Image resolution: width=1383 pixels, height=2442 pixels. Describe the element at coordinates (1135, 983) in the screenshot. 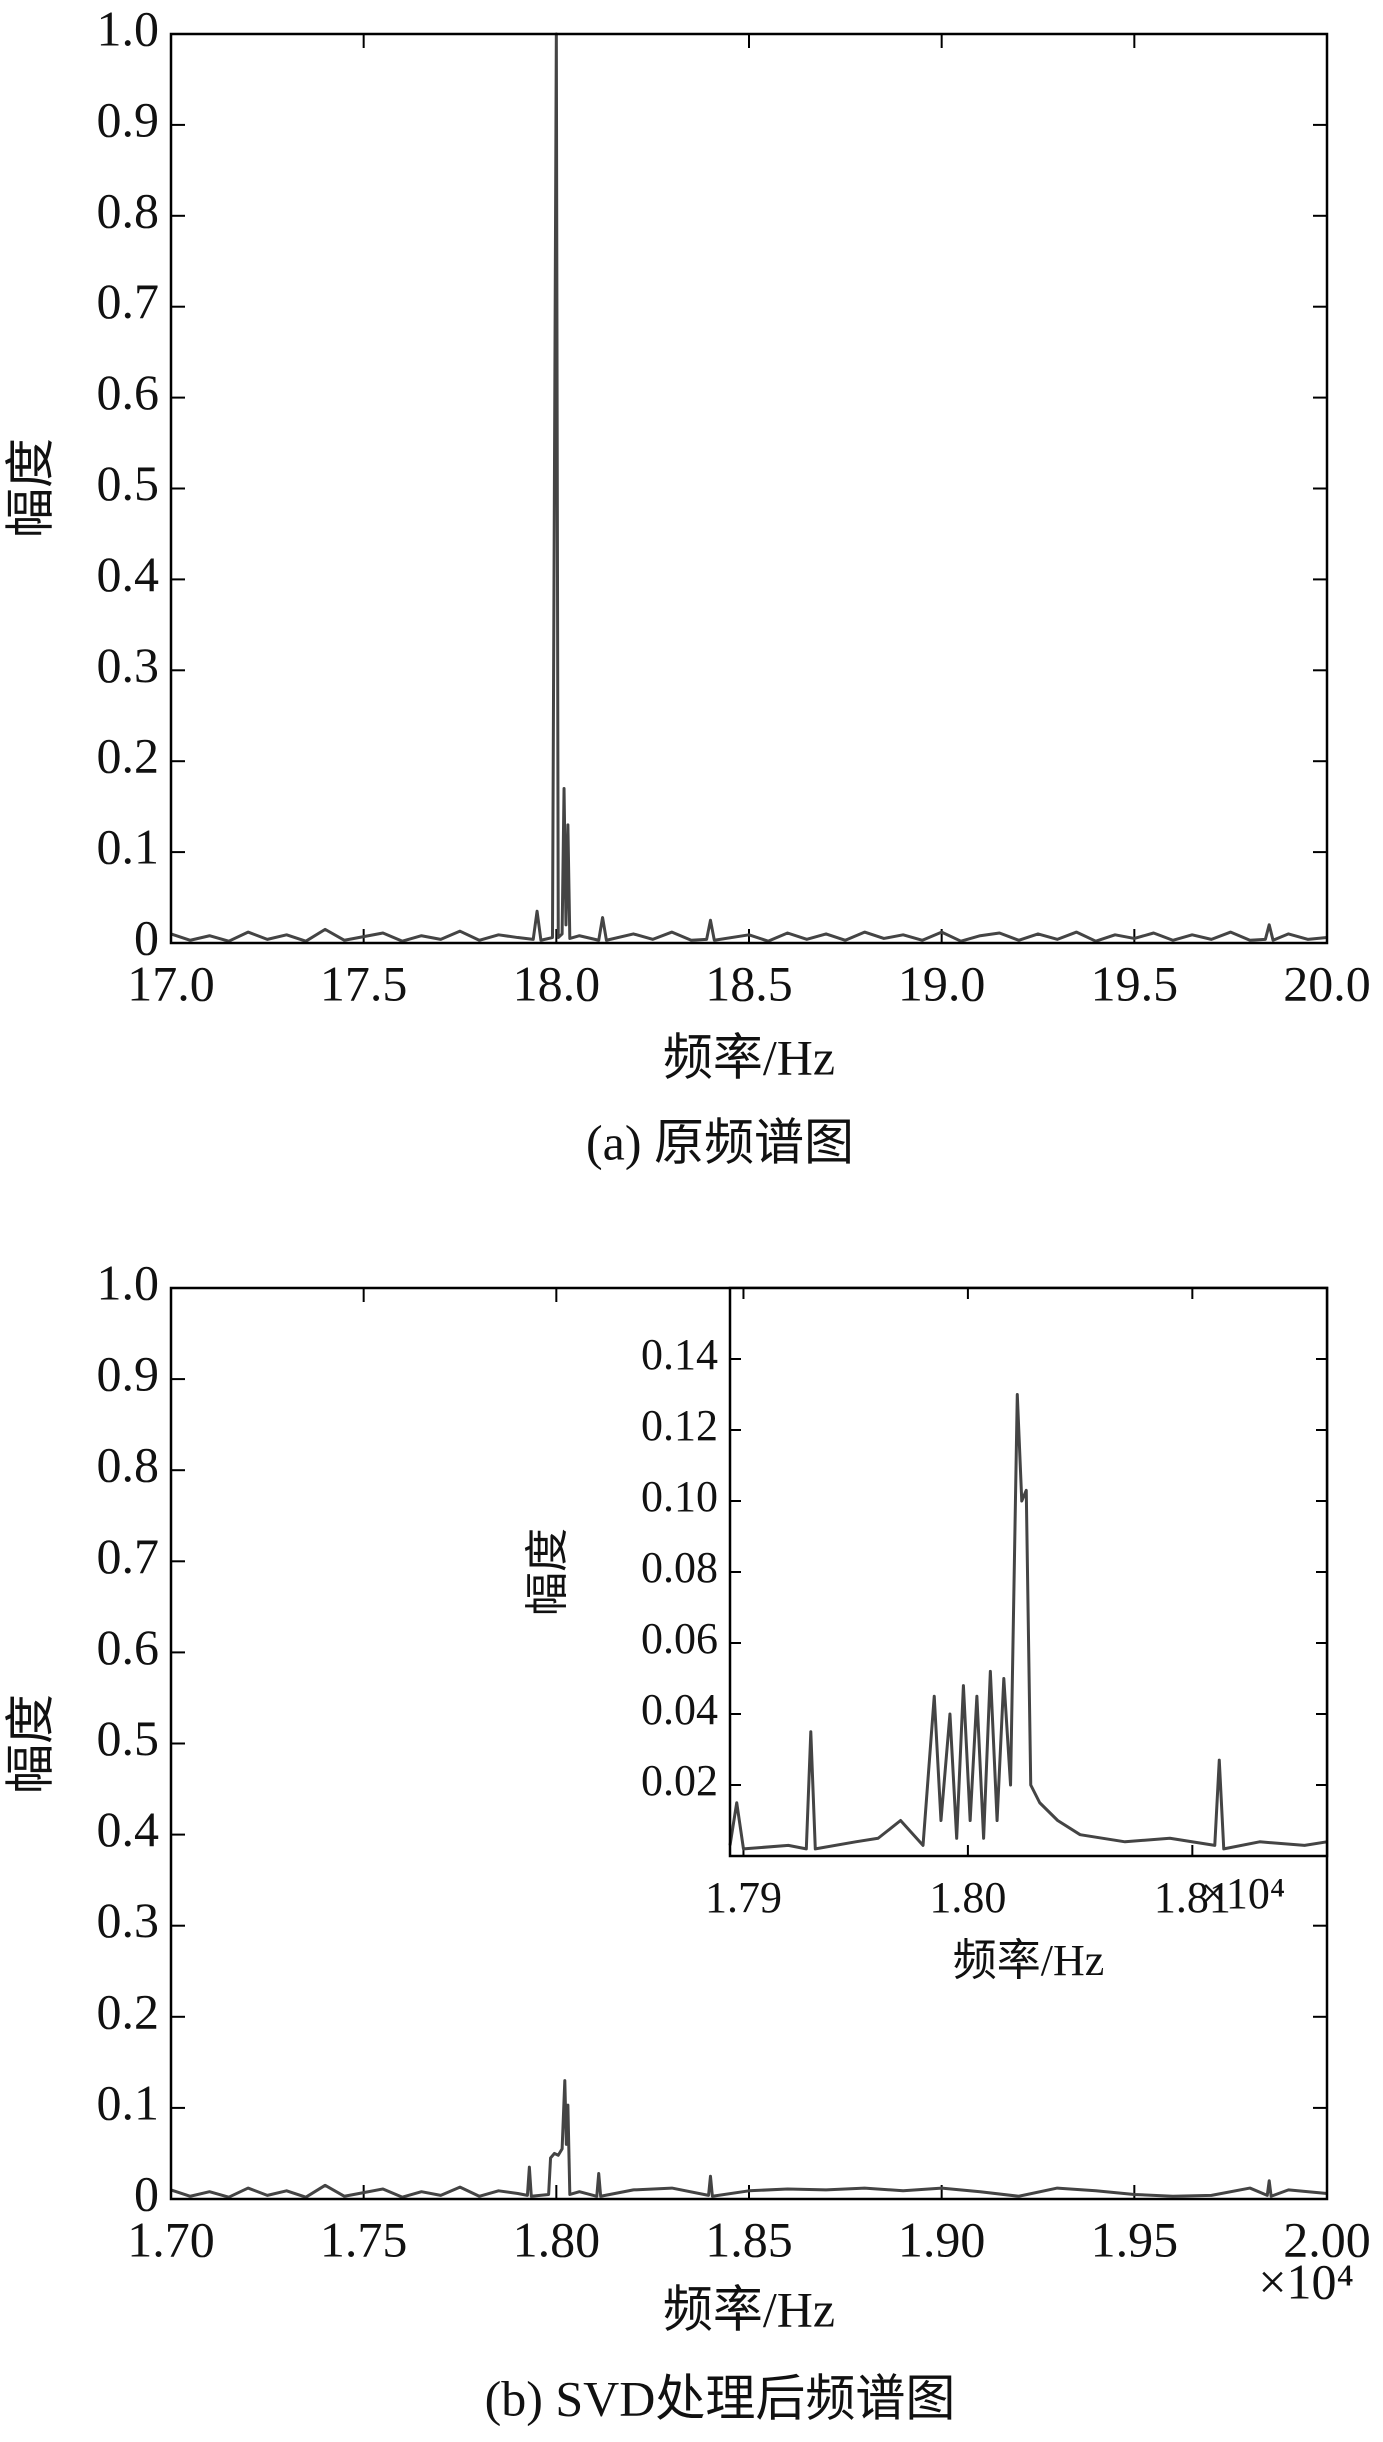

I see `x-tick-label: 19.5` at that location.